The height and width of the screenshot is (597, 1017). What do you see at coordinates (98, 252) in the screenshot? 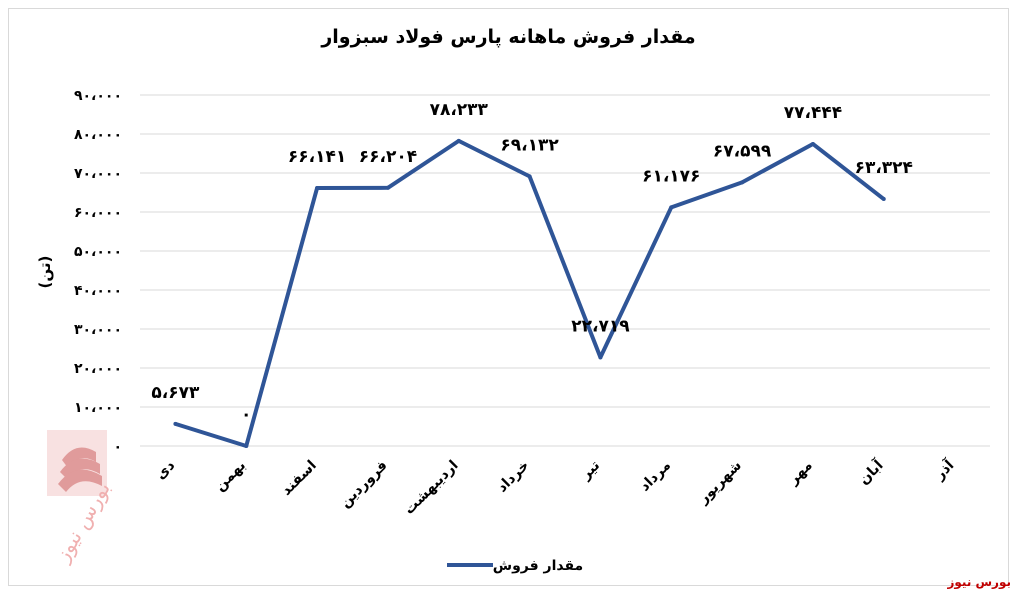
I see `y-tick-label: ۵۰،۰۰۰` at bounding box center [98, 252].